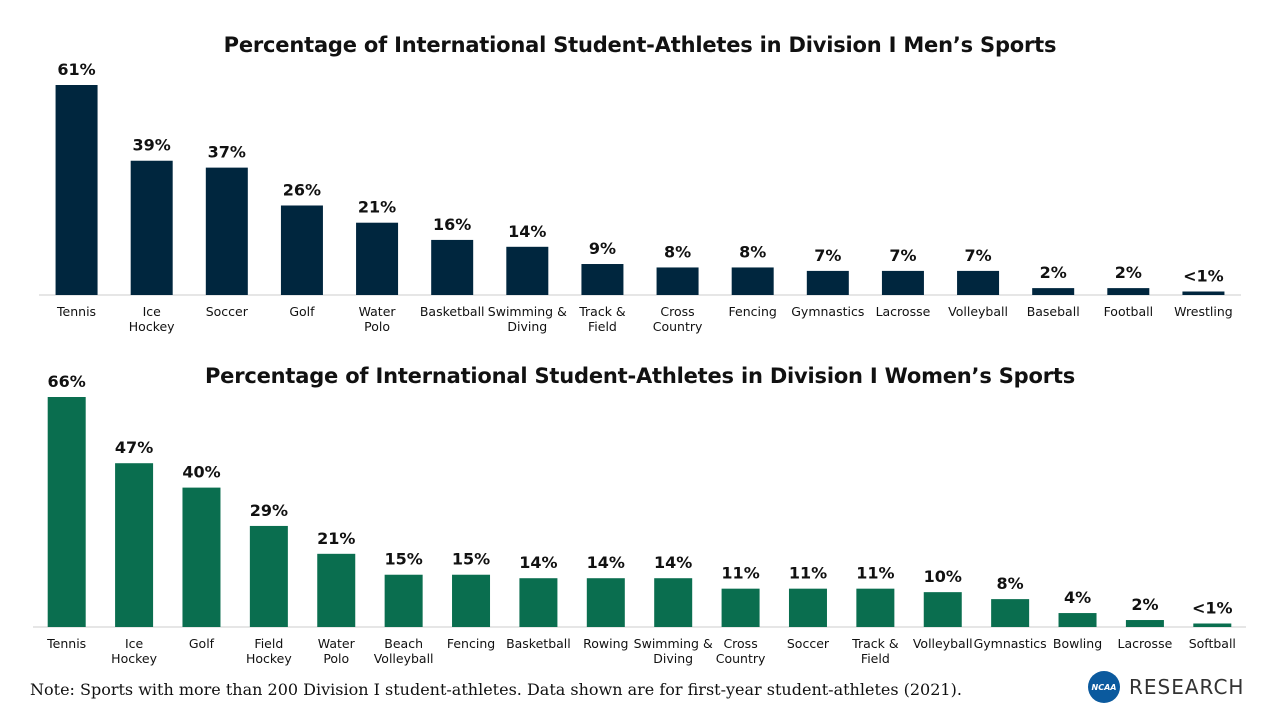 This screenshot has width=1280, height=720. I want to click on women-tick-label: Rowing, so click(605, 643).